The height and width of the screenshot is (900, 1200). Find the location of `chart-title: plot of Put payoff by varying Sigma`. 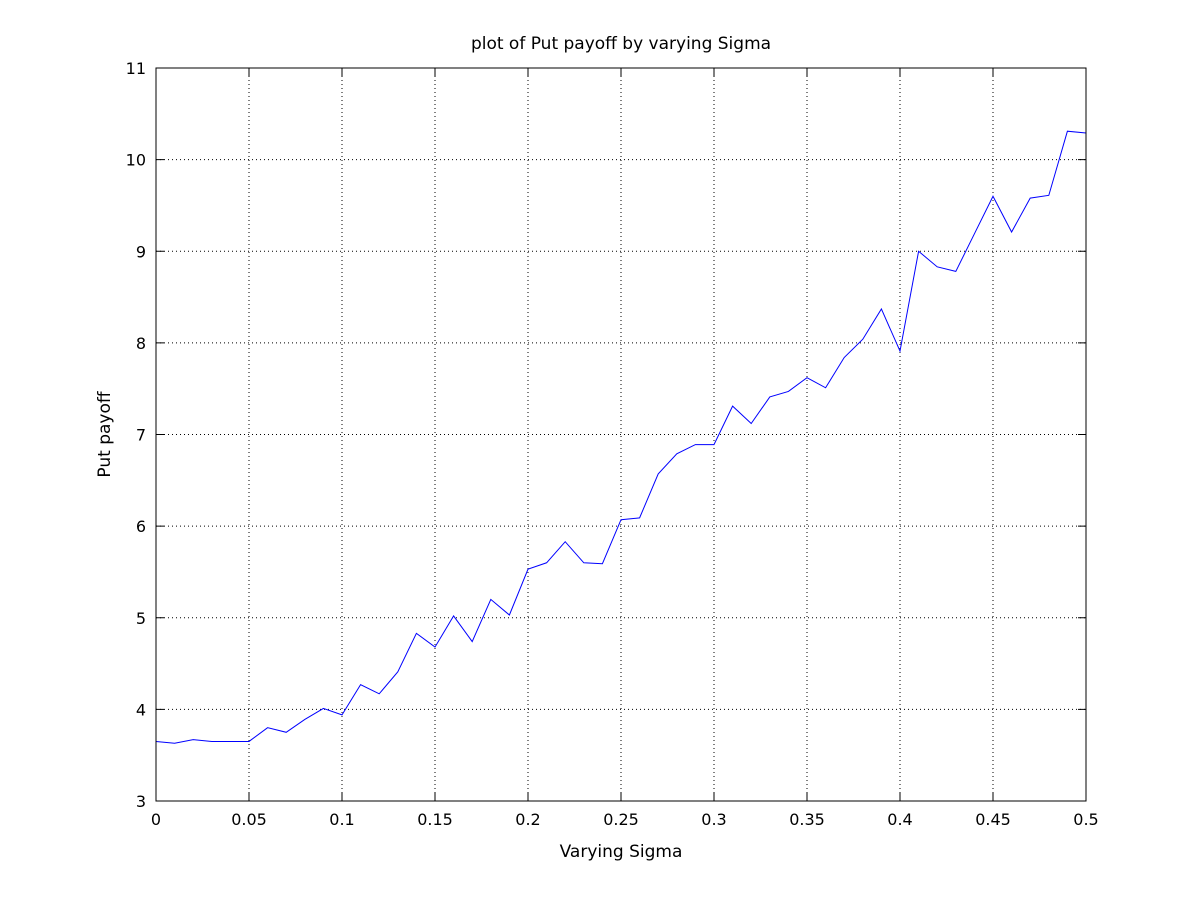

chart-title: plot of Put payoff by varying Sigma is located at coordinates (621, 44).